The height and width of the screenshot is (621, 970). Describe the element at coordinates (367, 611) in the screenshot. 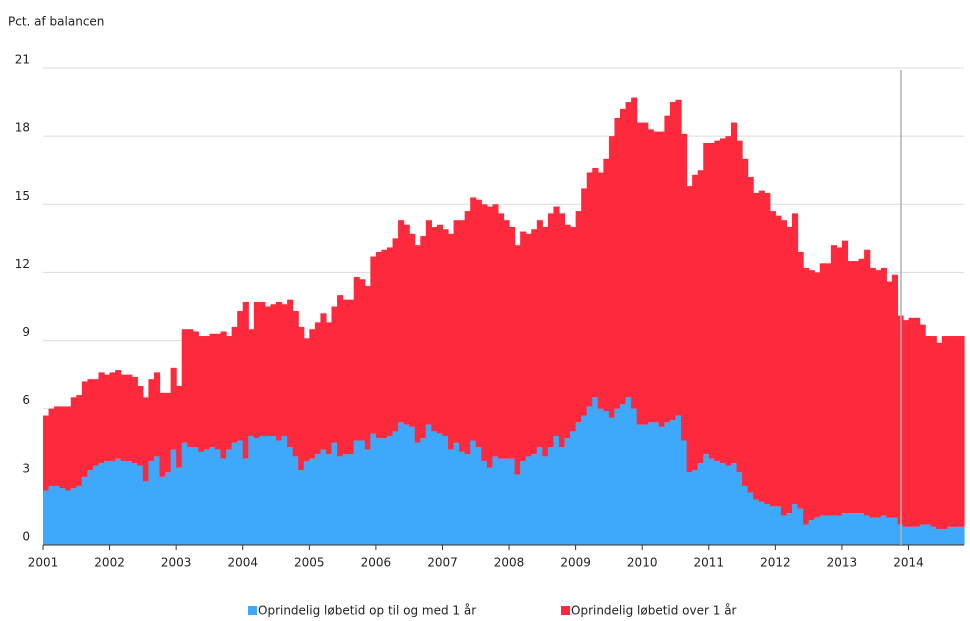

I see `legend-label: Oprindelig løbetid op til og med 1 år` at that location.